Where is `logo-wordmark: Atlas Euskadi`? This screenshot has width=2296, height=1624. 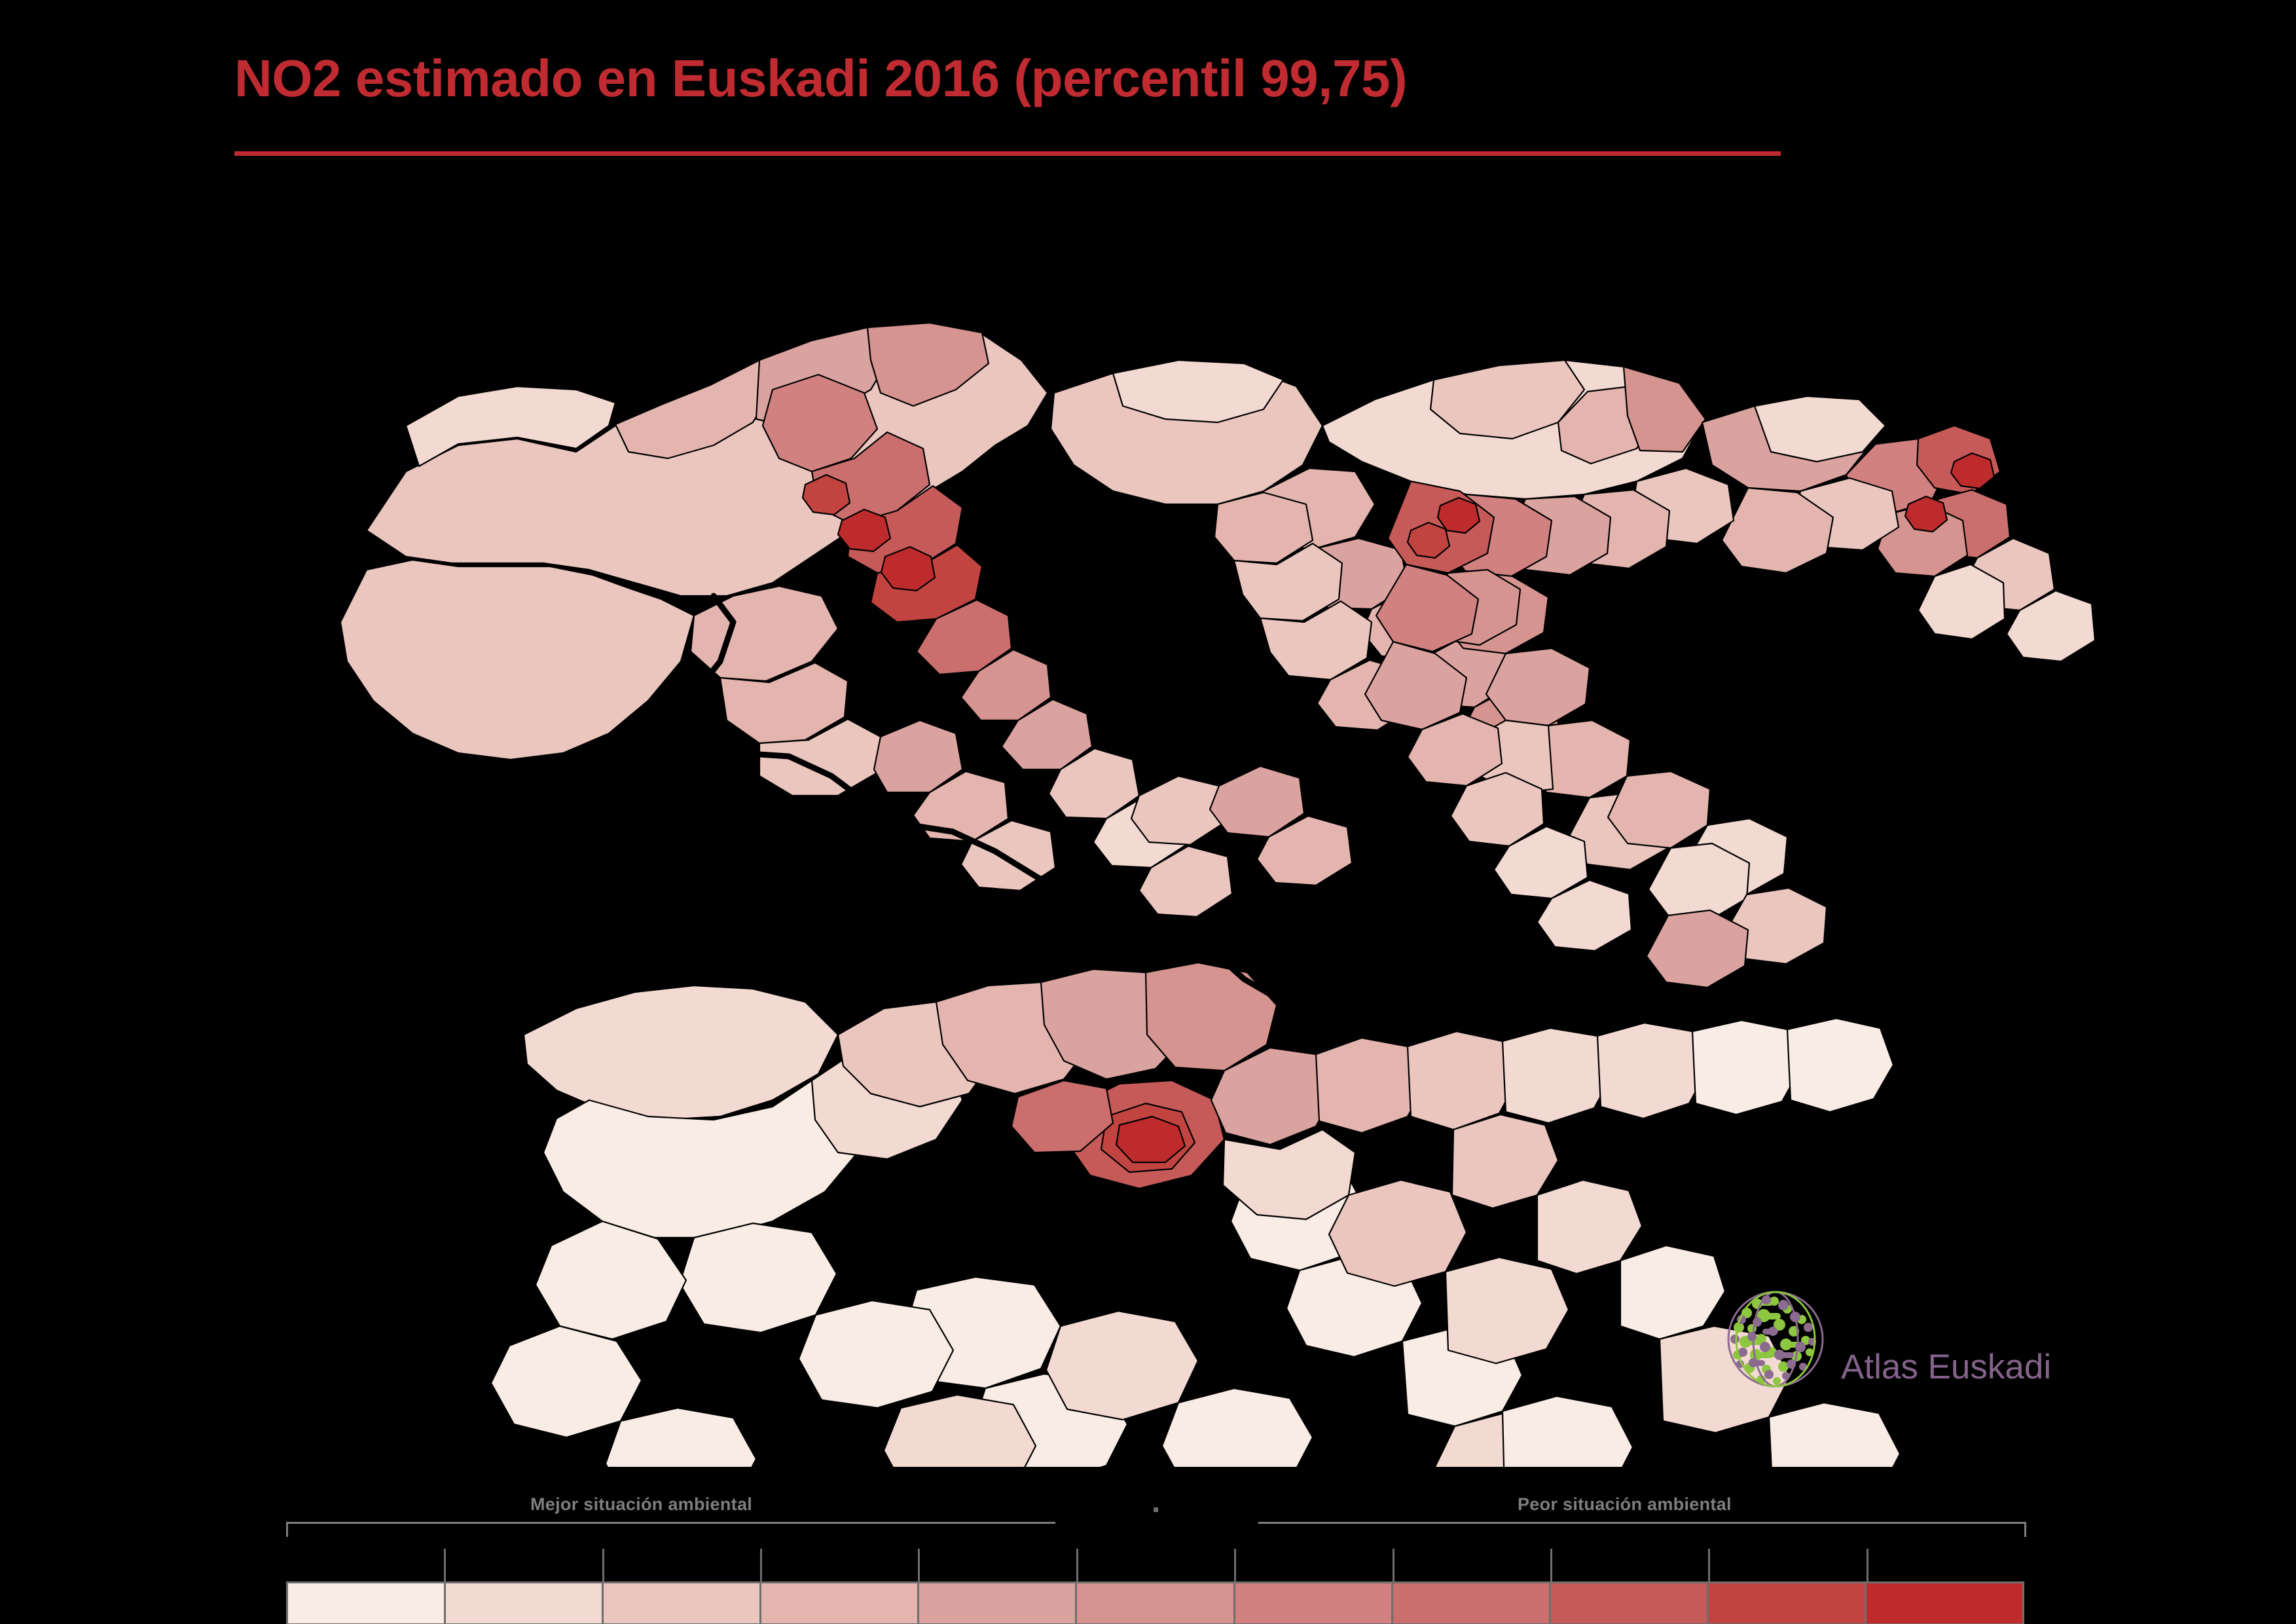 logo-wordmark: Atlas Euskadi is located at coordinates (1946, 1367).